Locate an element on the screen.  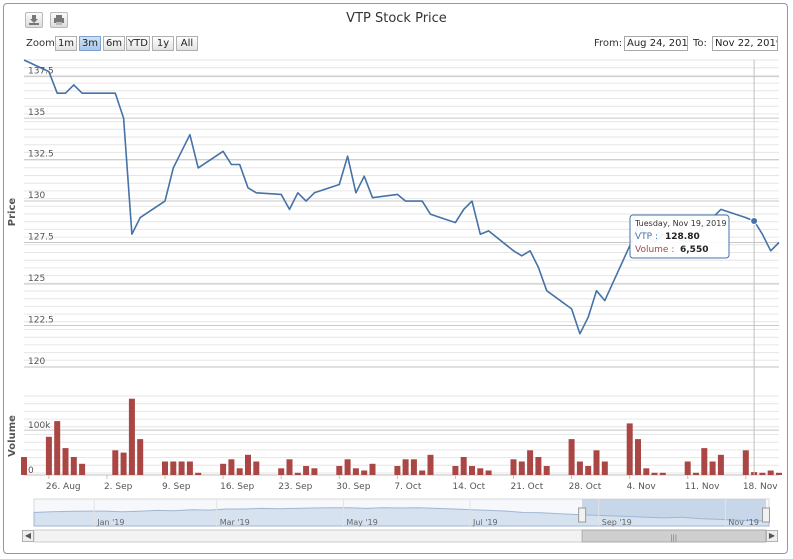
chart-title: VTP Stock Price is located at coordinates (396, 18).